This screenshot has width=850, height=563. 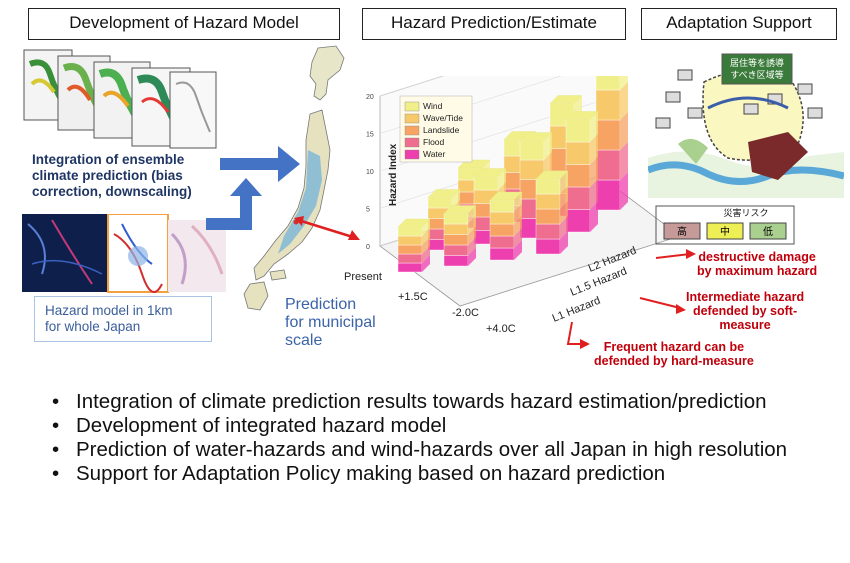 What do you see at coordinates (260, 164) in the screenshot?
I see `arrow-right-icon` at bounding box center [260, 164].